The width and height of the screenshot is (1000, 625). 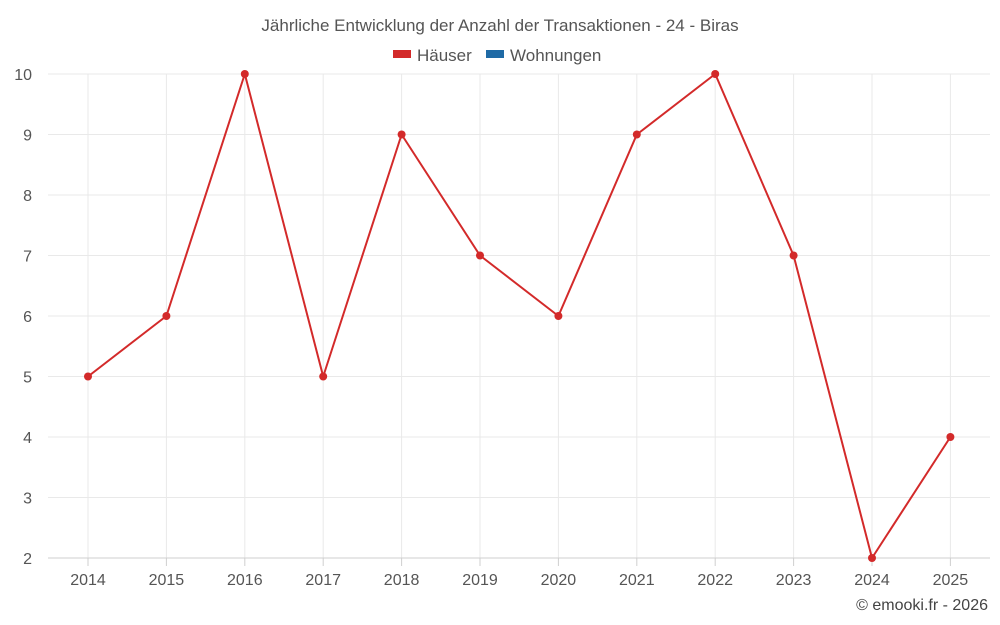 I want to click on legend-label-wohnungen: Wohnungen, so click(x=555, y=55).